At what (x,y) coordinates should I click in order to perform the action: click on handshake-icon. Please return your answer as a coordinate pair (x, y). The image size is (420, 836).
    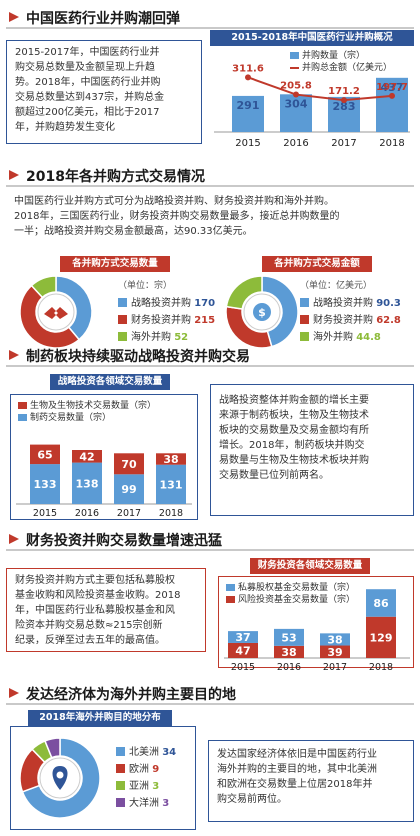
    Looking at the image, I should click on (56, 313).